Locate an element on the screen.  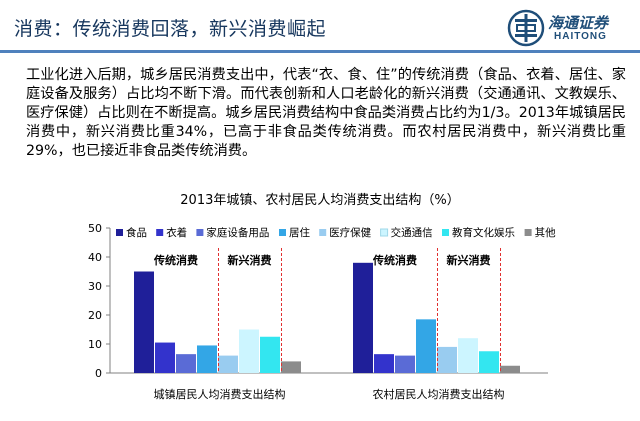
logo-text-cn: 海通证券 is located at coordinates (578, 23).